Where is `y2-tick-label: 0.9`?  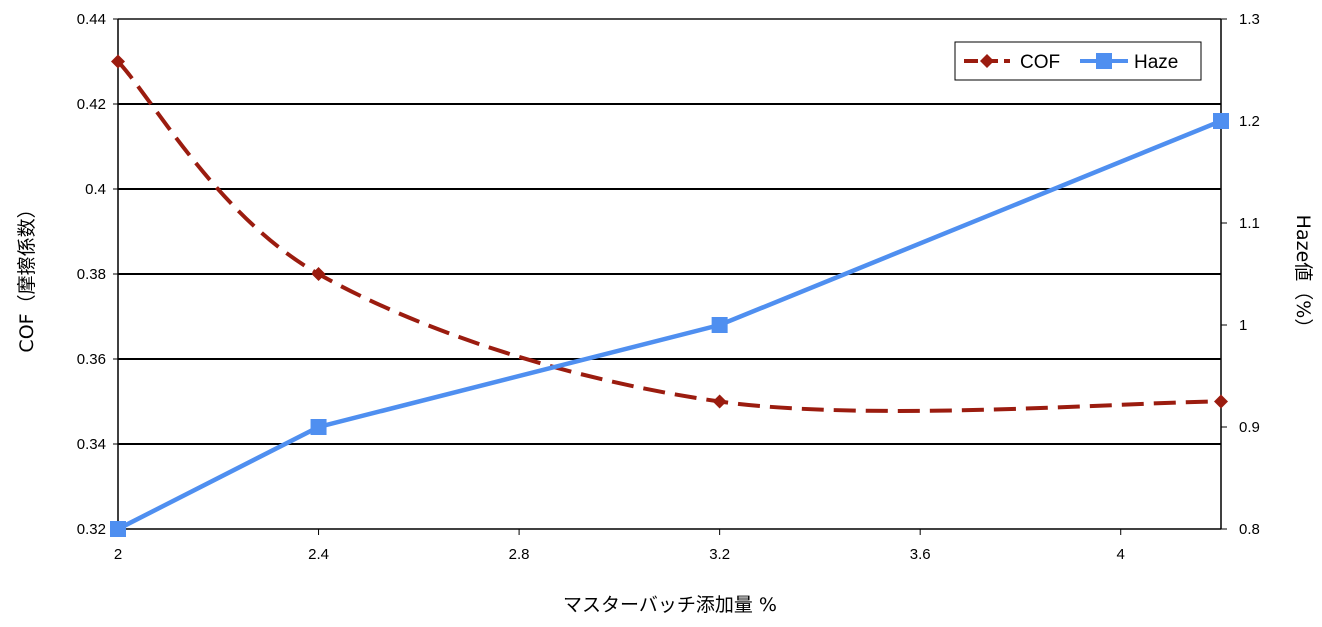
y2-tick-label: 0.9 is located at coordinates (1249, 427).